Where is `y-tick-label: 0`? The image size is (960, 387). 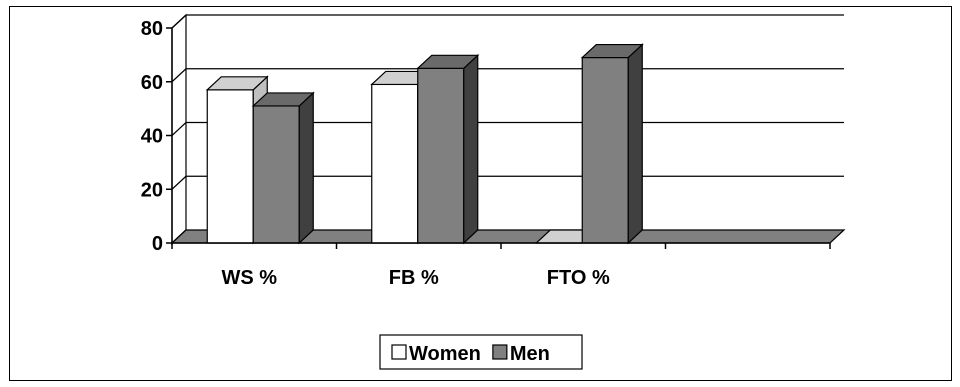 y-tick-label: 0 is located at coordinates (157, 244).